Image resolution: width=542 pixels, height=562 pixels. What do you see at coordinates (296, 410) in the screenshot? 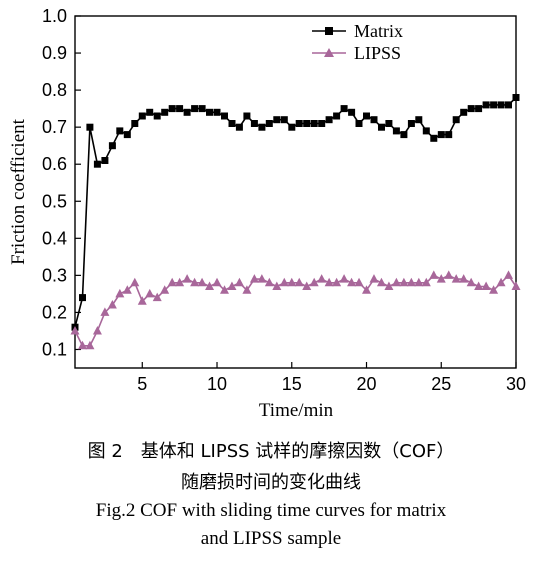
I see `x-axis-label: Time/min` at bounding box center [296, 410].